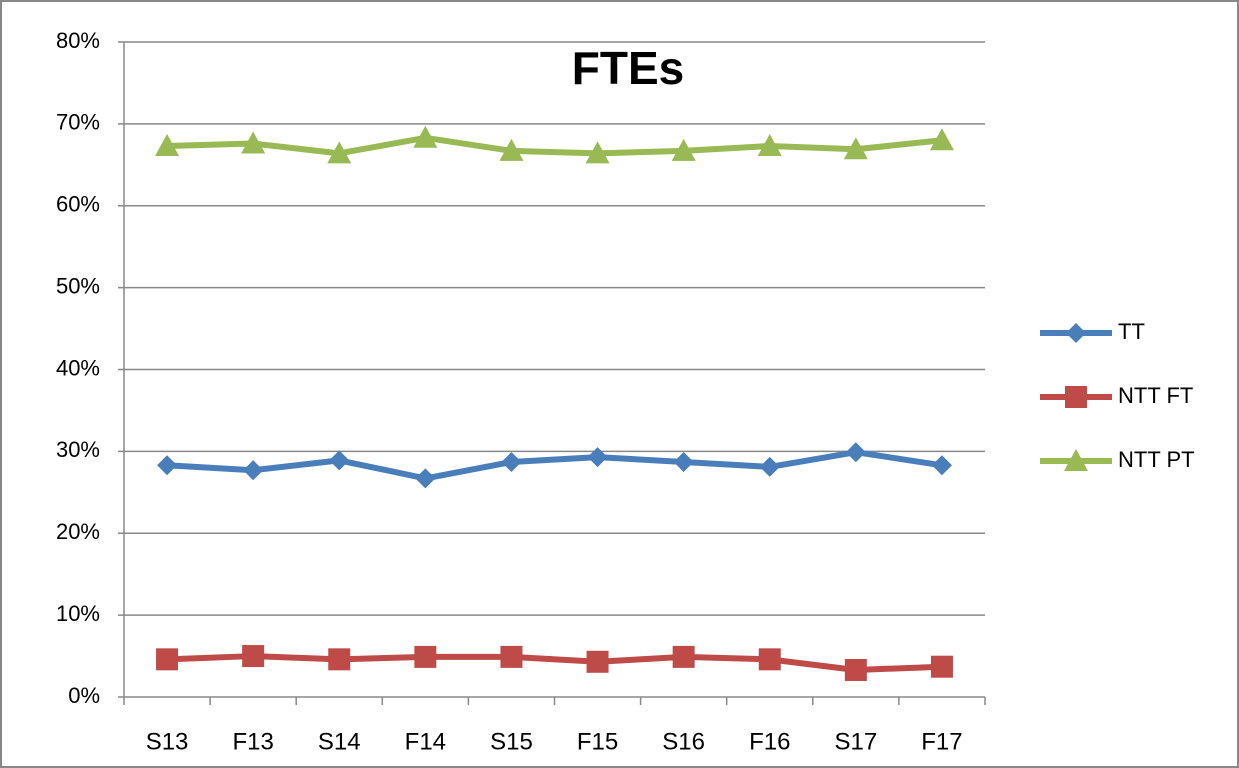 This screenshot has width=1239, height=768. What do you see at coordinates (941, 741) in the screenshot?
I see `x-tick-label: F17` at bounding box center [941, 741].